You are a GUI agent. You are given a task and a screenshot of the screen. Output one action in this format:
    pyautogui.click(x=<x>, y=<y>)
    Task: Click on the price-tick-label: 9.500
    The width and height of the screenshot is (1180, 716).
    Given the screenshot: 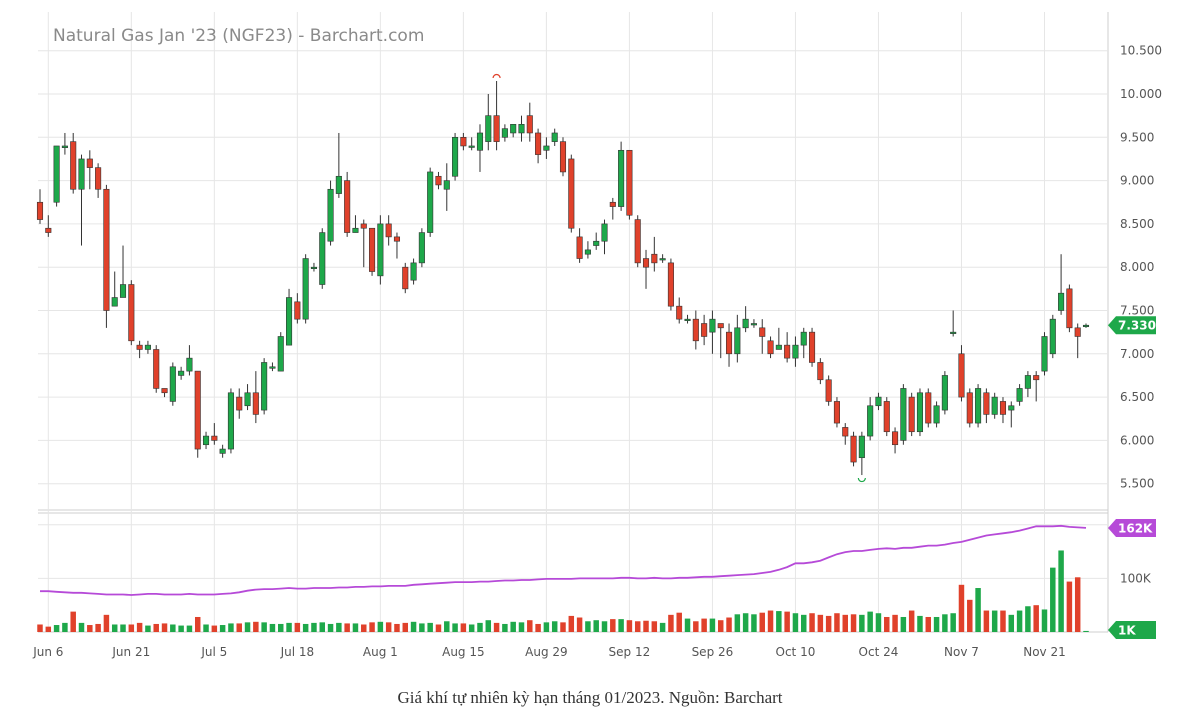 What is the action you would take?
    pyautogui.click(x=1137, y=137)
    